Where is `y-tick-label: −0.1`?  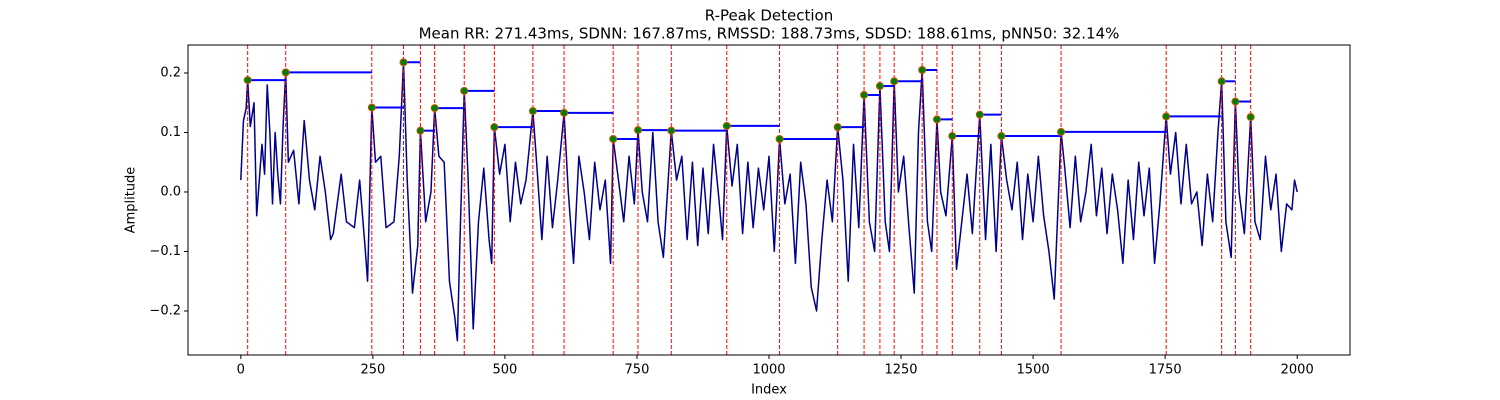 y-tick-label: −0.1 is located at coordinates (165, 251).